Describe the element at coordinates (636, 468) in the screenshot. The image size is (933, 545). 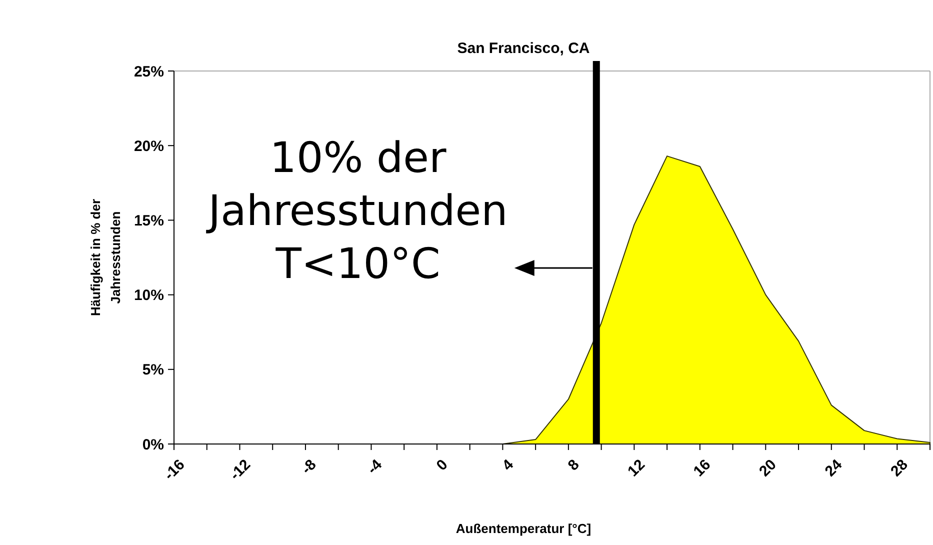
I see `x-tick-label: 12` at that location.